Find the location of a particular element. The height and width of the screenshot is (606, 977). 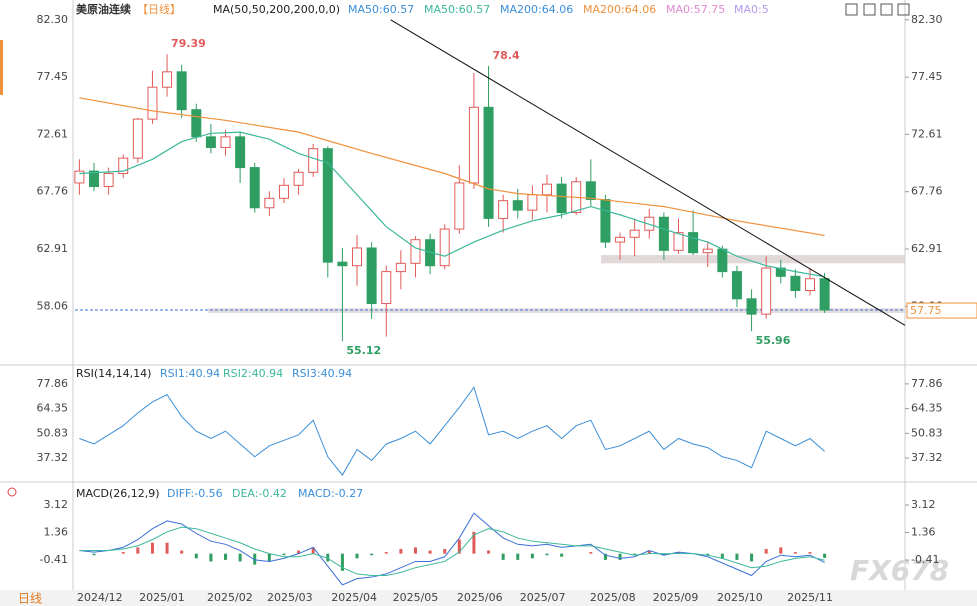

y-tick-label: 82.30 is located at coordinates (53, 19).